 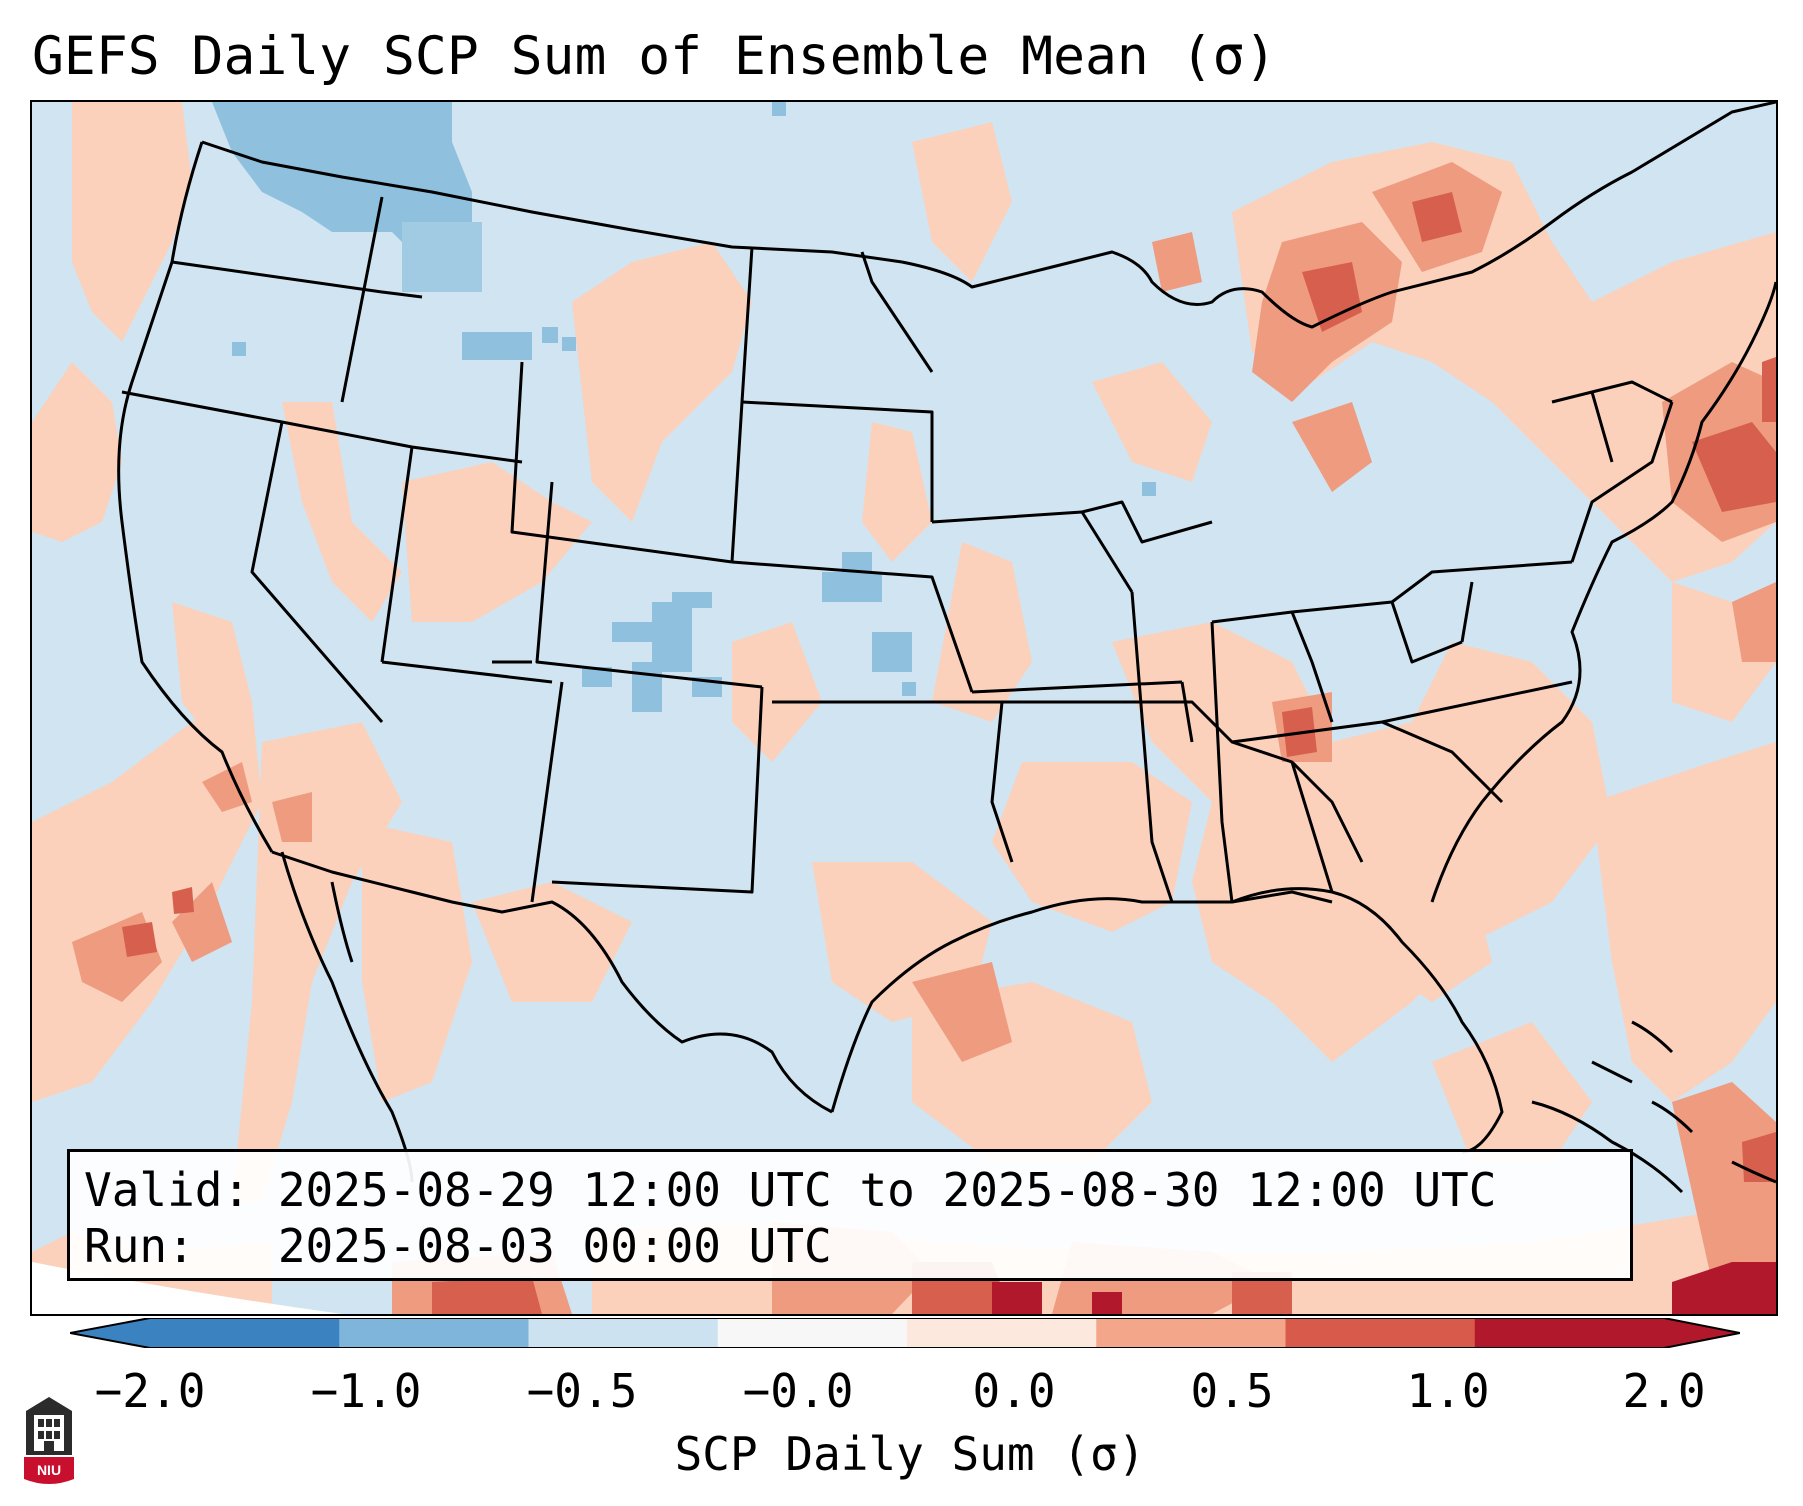 What do you see at coordinates (582, 1391) in the screenshot?
I see `colorbar-tick-label: −0.5` at bounding box center [582, 1391].